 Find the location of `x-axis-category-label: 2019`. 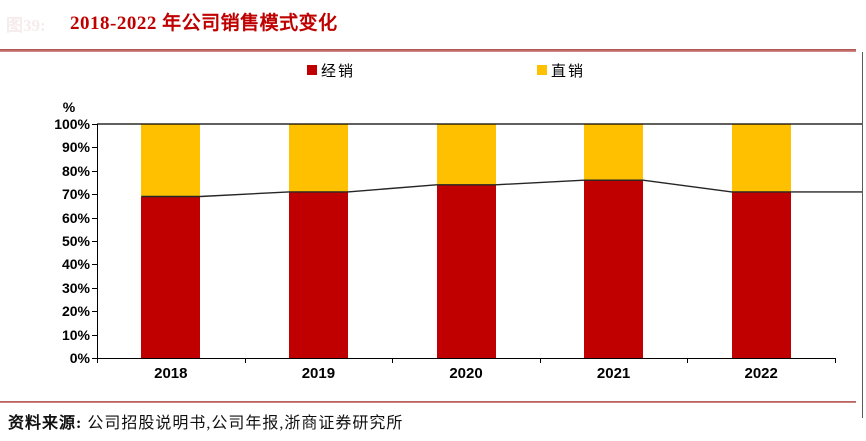

x-axis-category-label: 2019 is located at coordinates (318, 373).